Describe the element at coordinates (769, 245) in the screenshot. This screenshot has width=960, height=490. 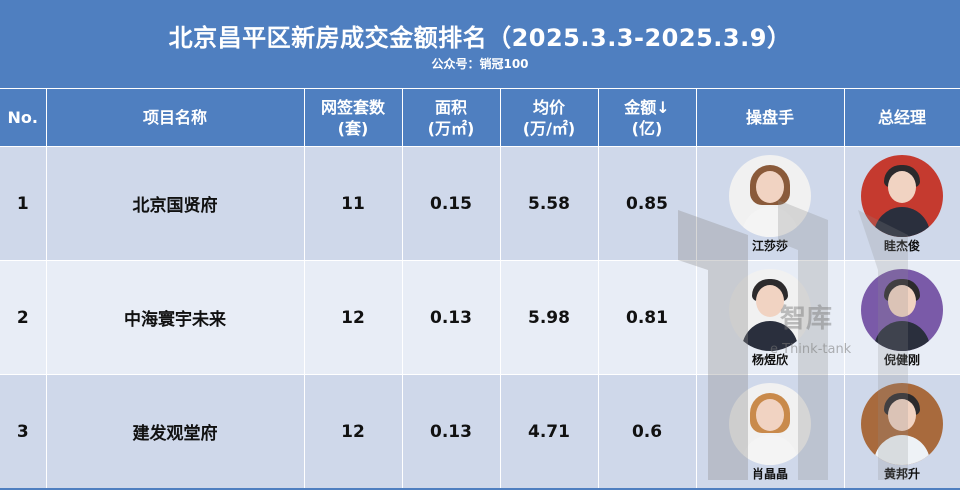
I see `operator-name: 江莎莎` at that location.